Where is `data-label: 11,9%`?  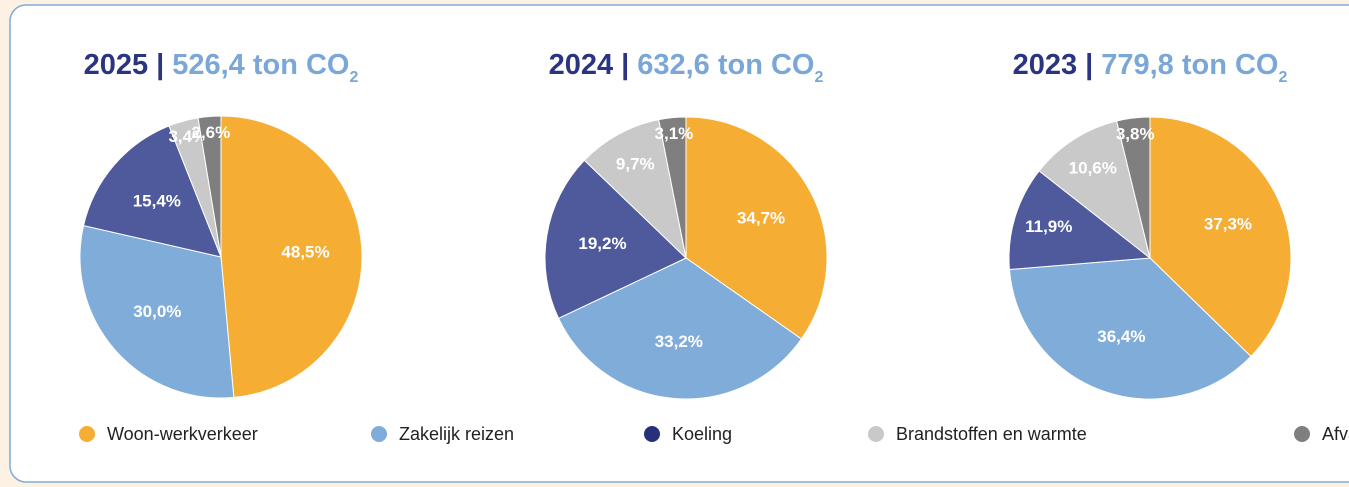
data-label: 11,9% is located at coordinates (1048, 226).